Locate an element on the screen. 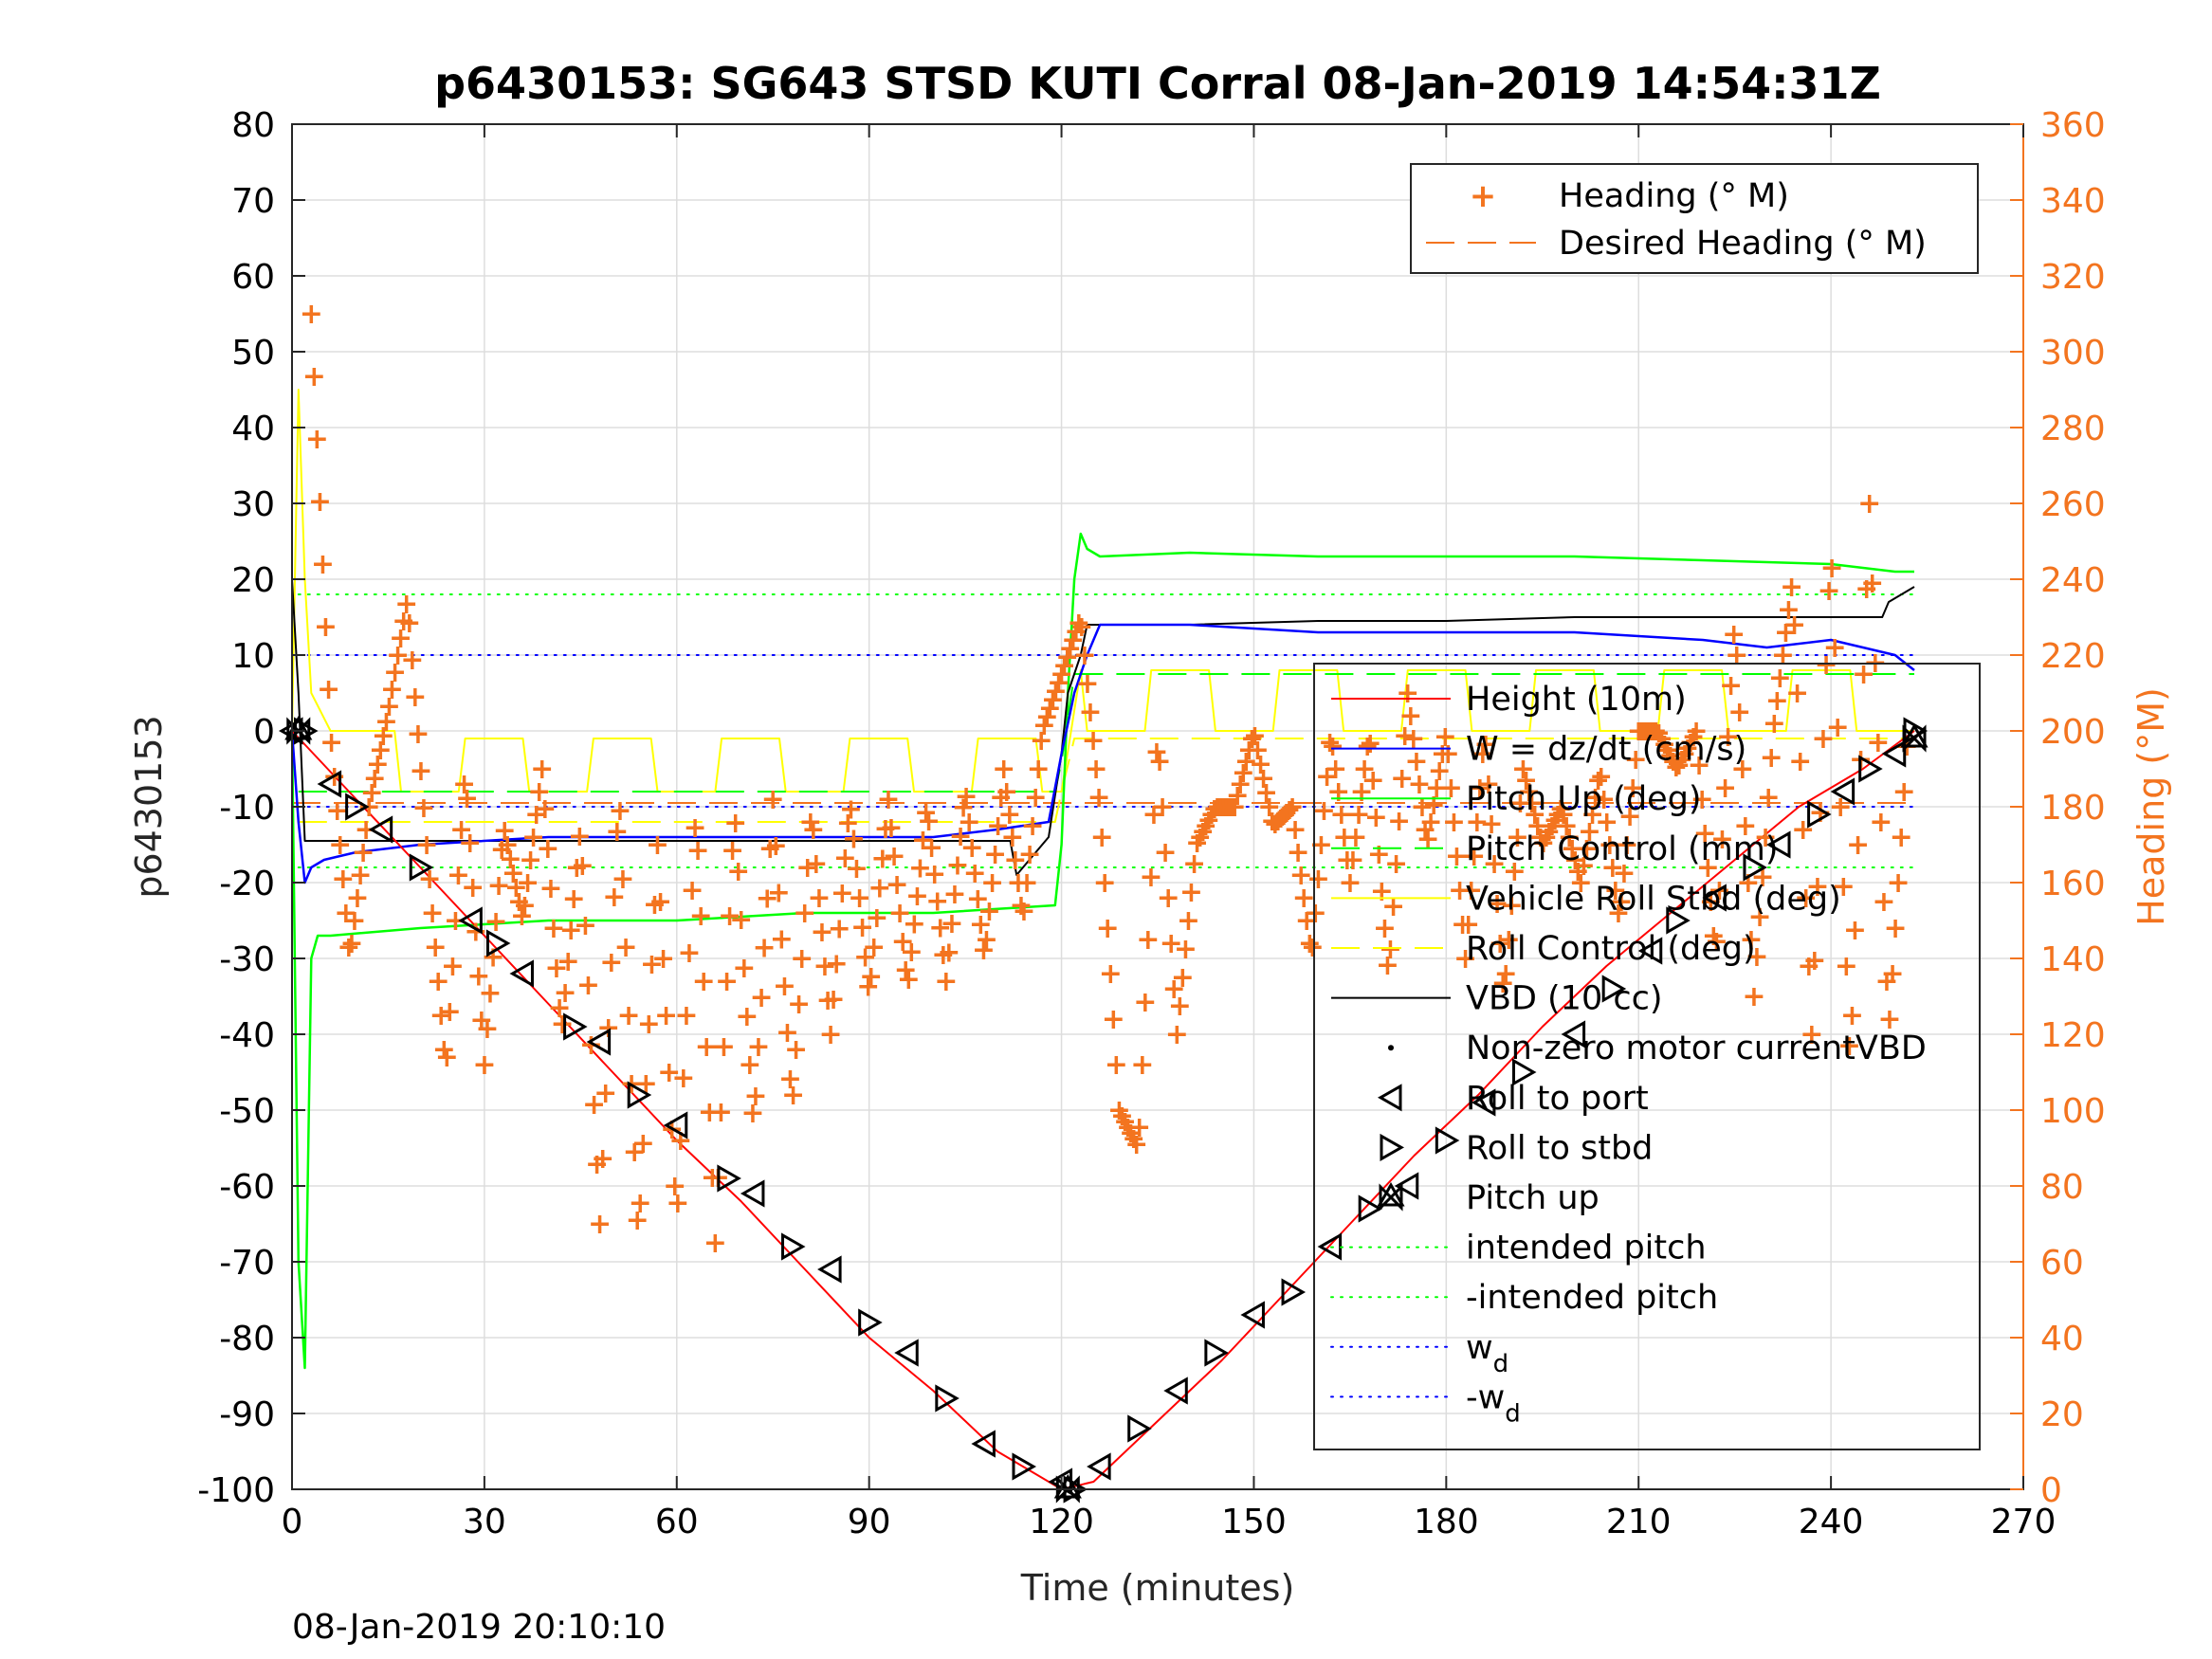 The height and width of the screenshot is (1659, 2212). y-right-tick-label: 260 is located at coordinates (2073, 504).